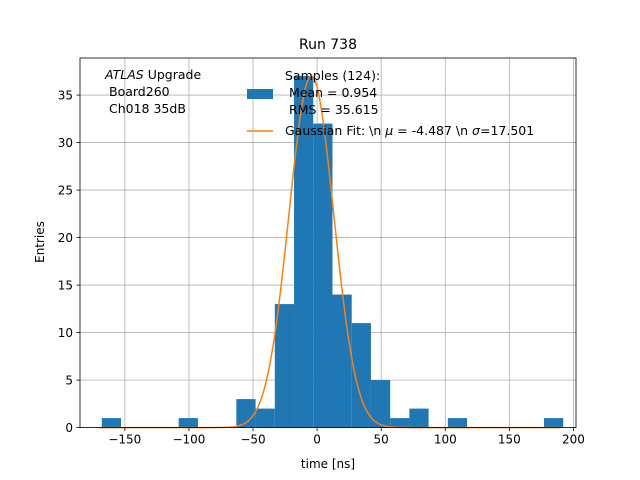  I want to click on x-tick-label: −100, so click(188, 440).